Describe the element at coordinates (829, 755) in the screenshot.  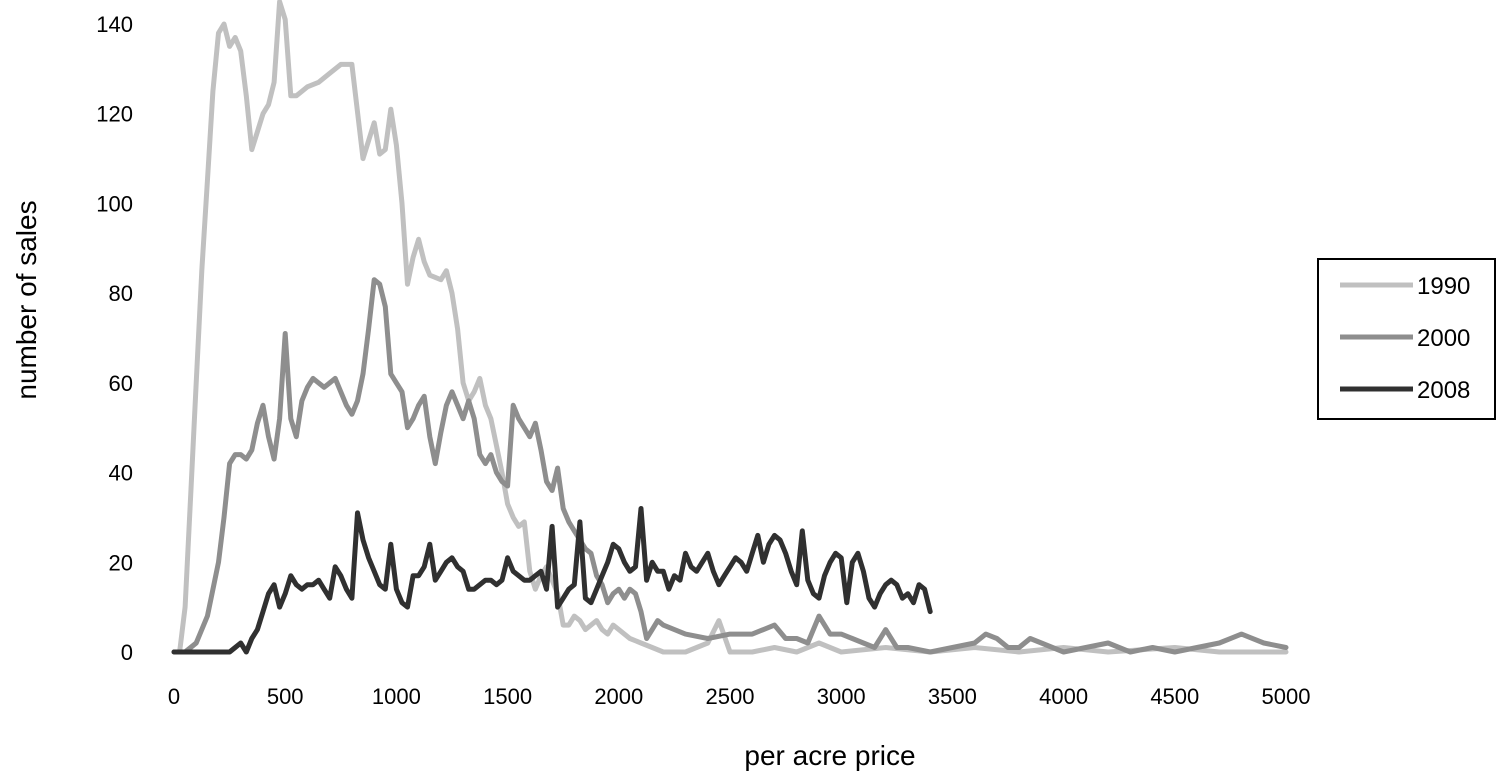
I see `x-axis-title: per acre price` at that location.